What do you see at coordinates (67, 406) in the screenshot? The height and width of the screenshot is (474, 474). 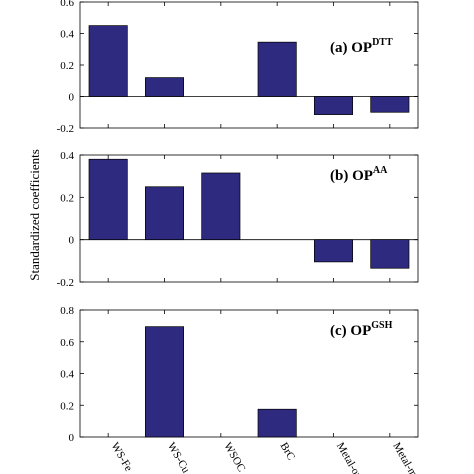 I see `panel-2-ytick-label: 0.2` at bounding box center [67, 406].